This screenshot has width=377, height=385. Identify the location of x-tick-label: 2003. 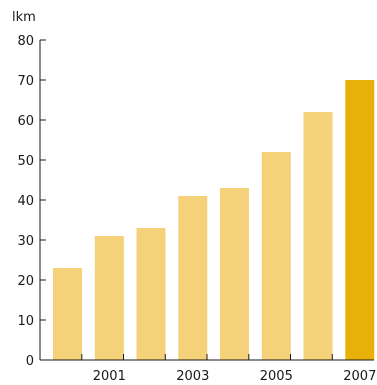
(192, 376).